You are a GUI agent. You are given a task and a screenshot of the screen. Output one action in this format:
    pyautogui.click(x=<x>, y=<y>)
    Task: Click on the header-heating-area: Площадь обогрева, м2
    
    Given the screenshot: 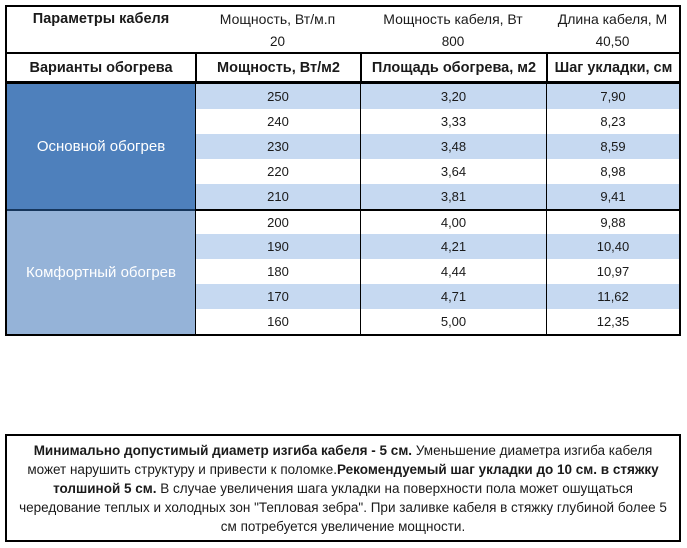 What is the action you would take?
    pyautogui.click(x=453, y=67)
    